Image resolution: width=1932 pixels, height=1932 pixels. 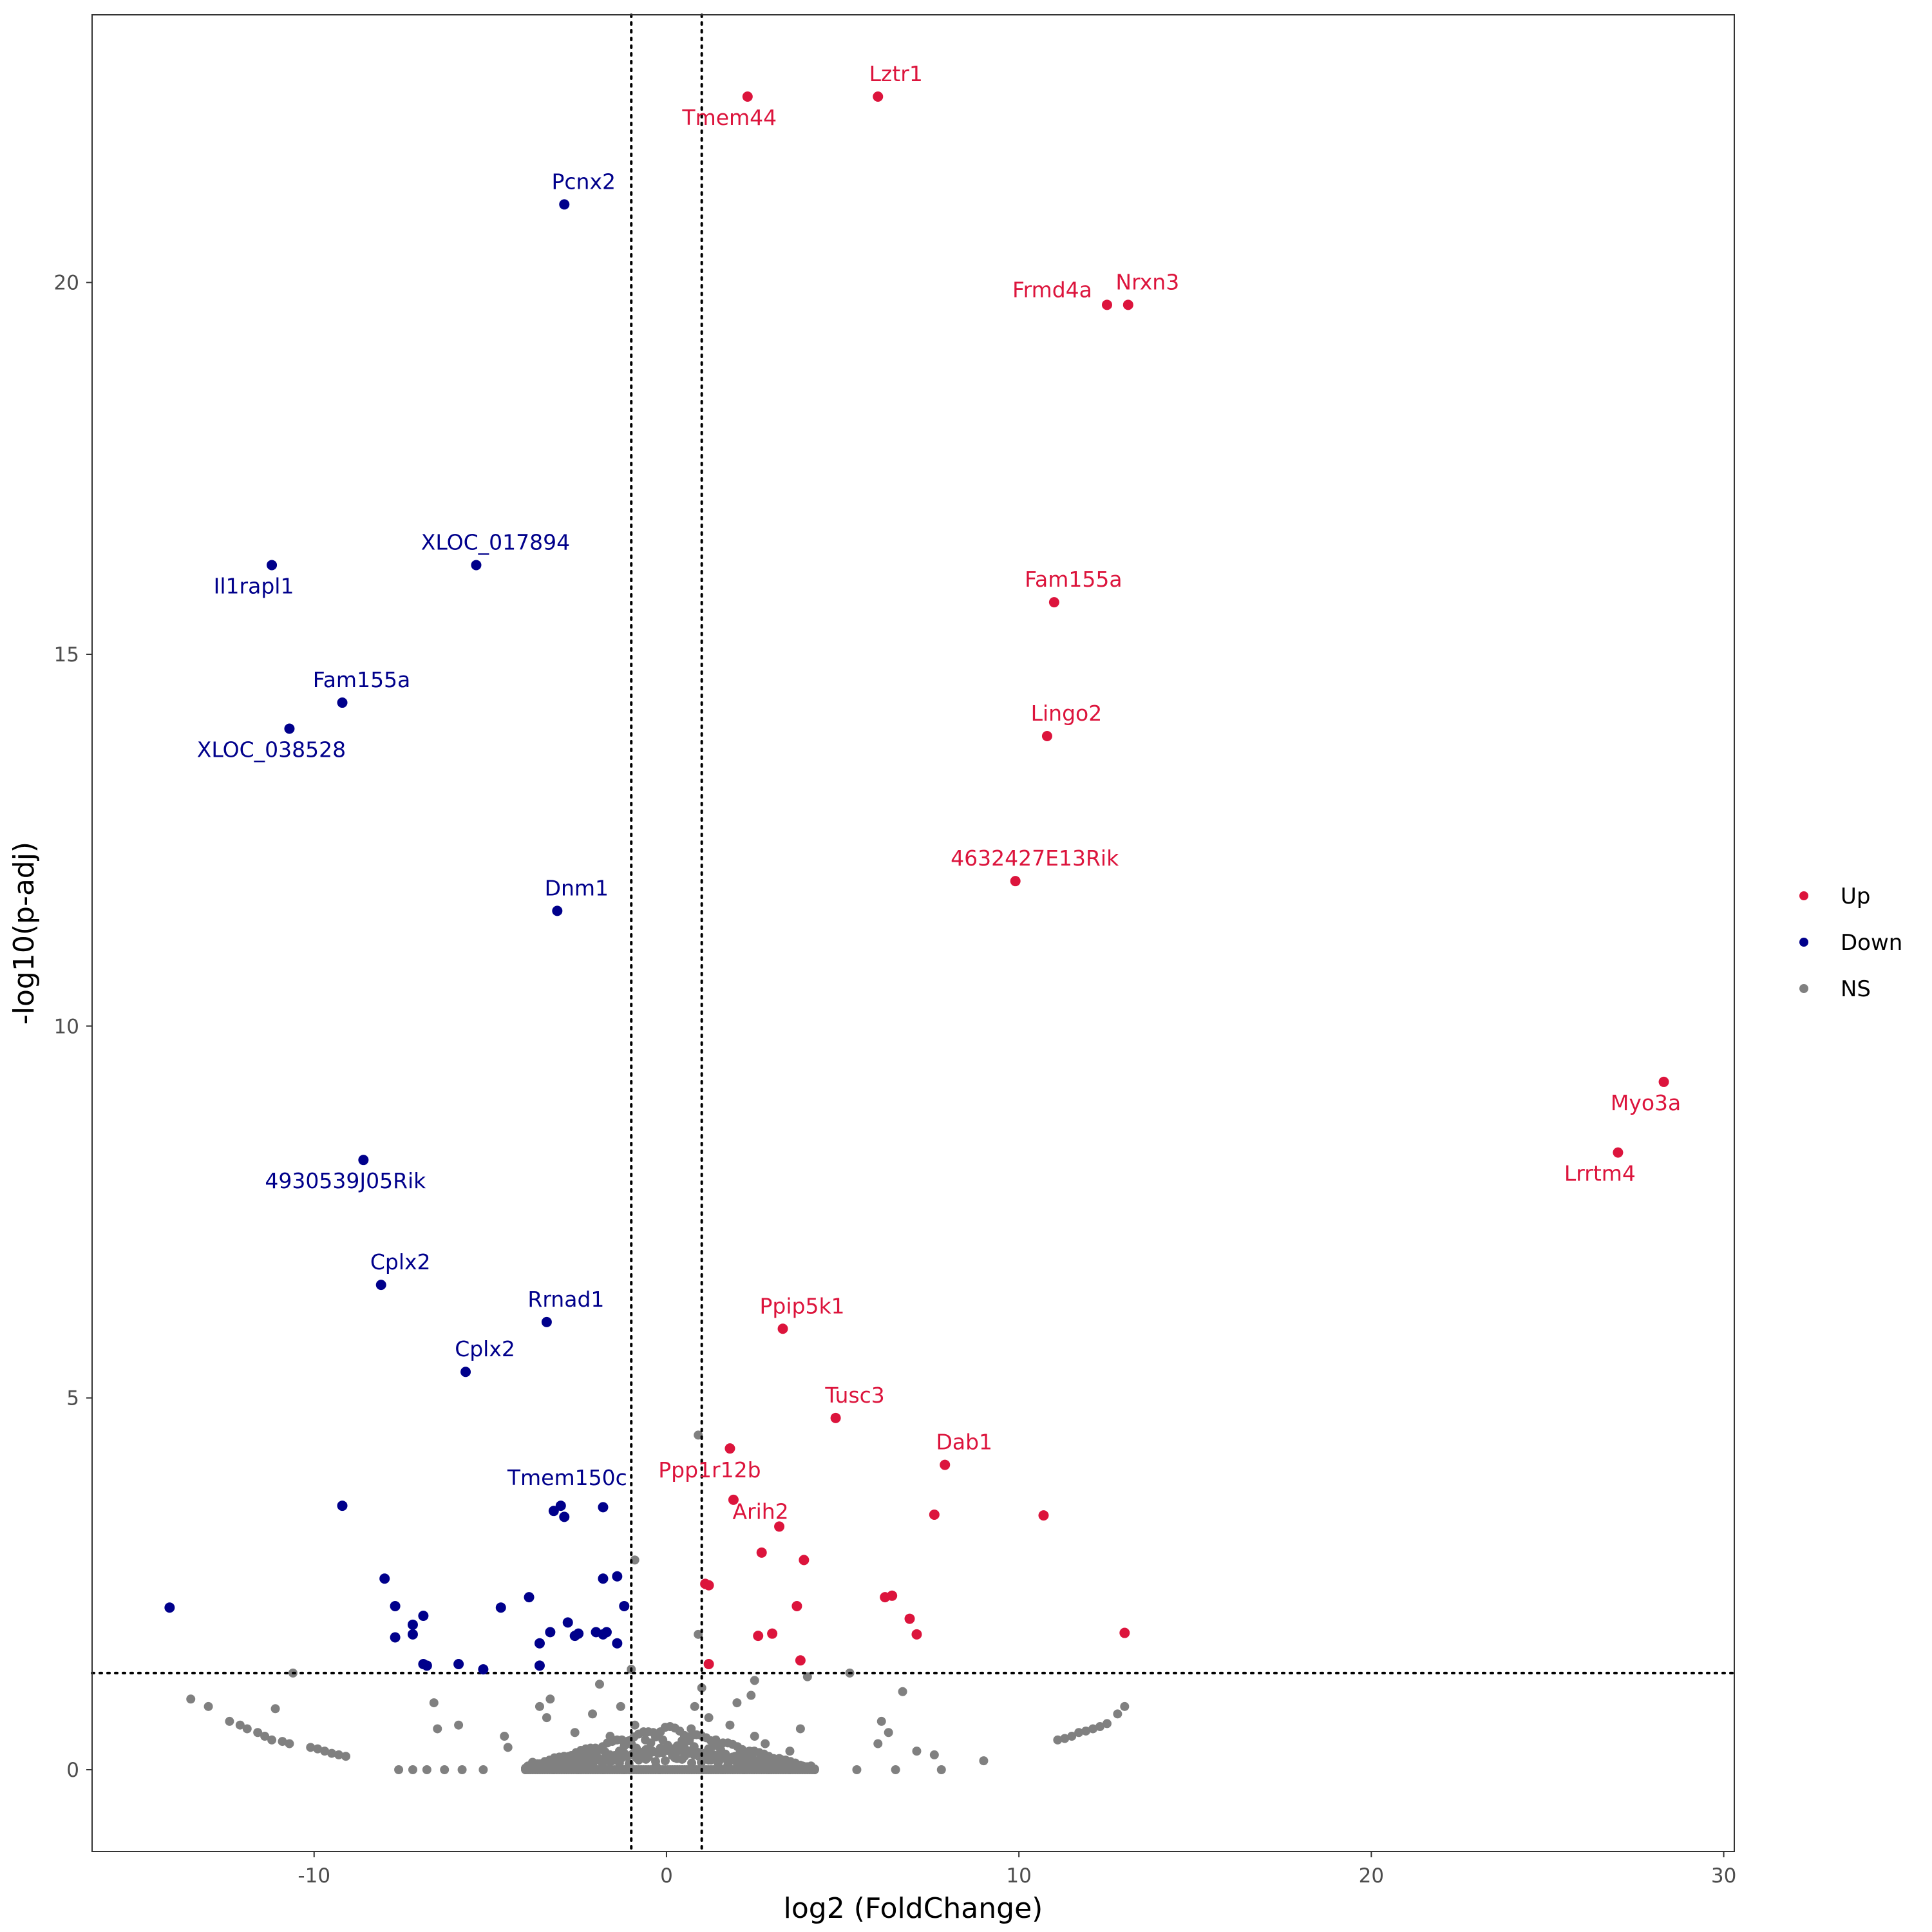 I want to click on x-tick-label: 10, so click(x=1018, y=1876).